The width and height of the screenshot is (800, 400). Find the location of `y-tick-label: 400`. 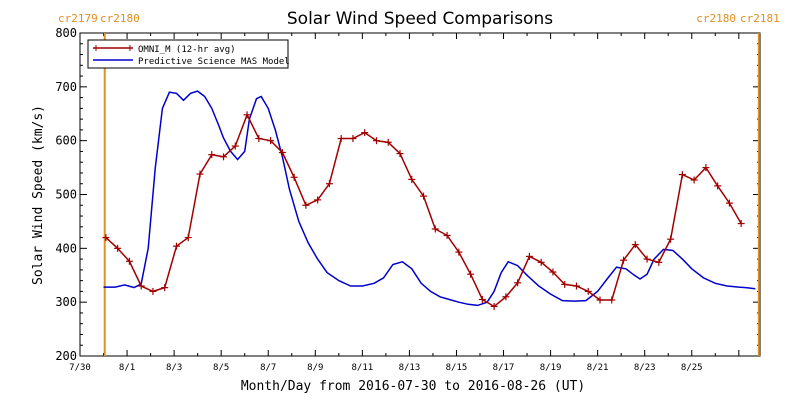

y-tick-label: 400 is located at coordinates (66, 248).